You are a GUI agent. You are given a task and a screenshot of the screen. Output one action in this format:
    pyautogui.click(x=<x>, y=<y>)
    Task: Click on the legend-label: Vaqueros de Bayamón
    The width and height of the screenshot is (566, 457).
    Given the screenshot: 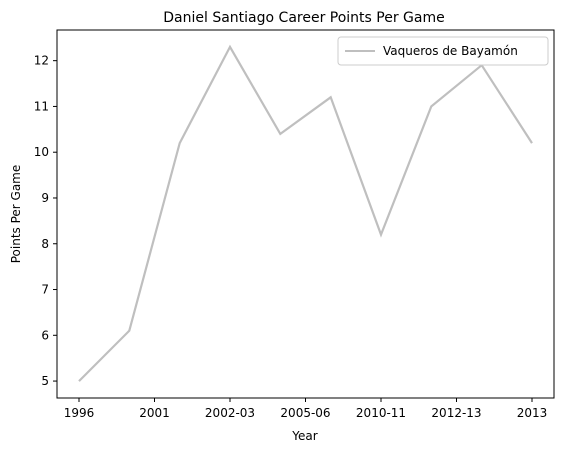 What is the action you would take?
    pyautogui.click(x=450, y=51)
    